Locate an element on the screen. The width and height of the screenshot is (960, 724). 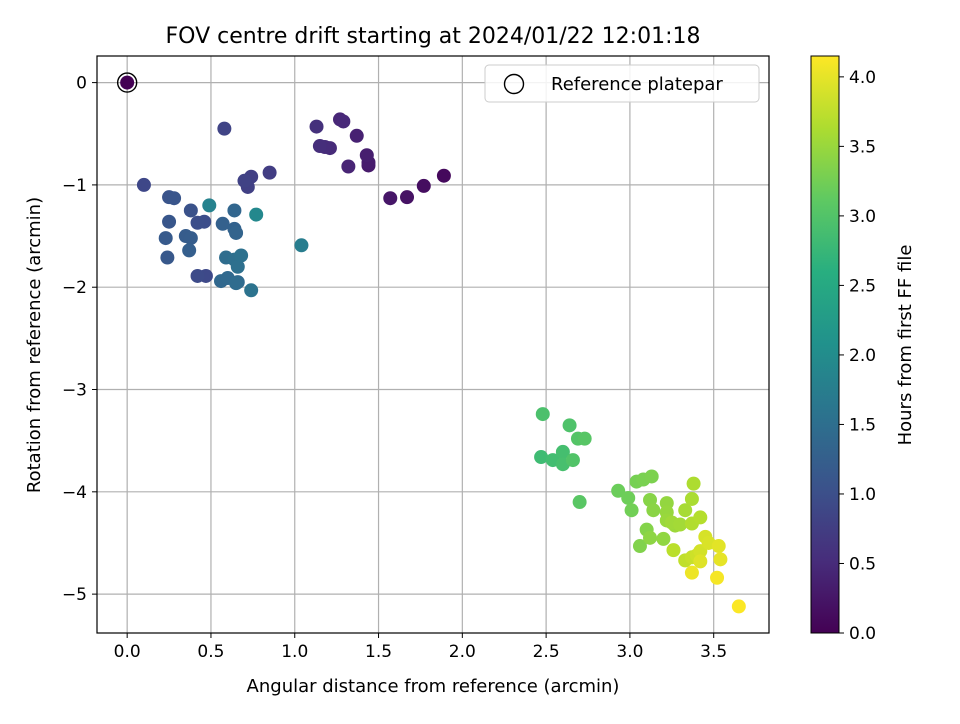
colorbar-tick-label: 0.5 is located at coordinates (862, 564).